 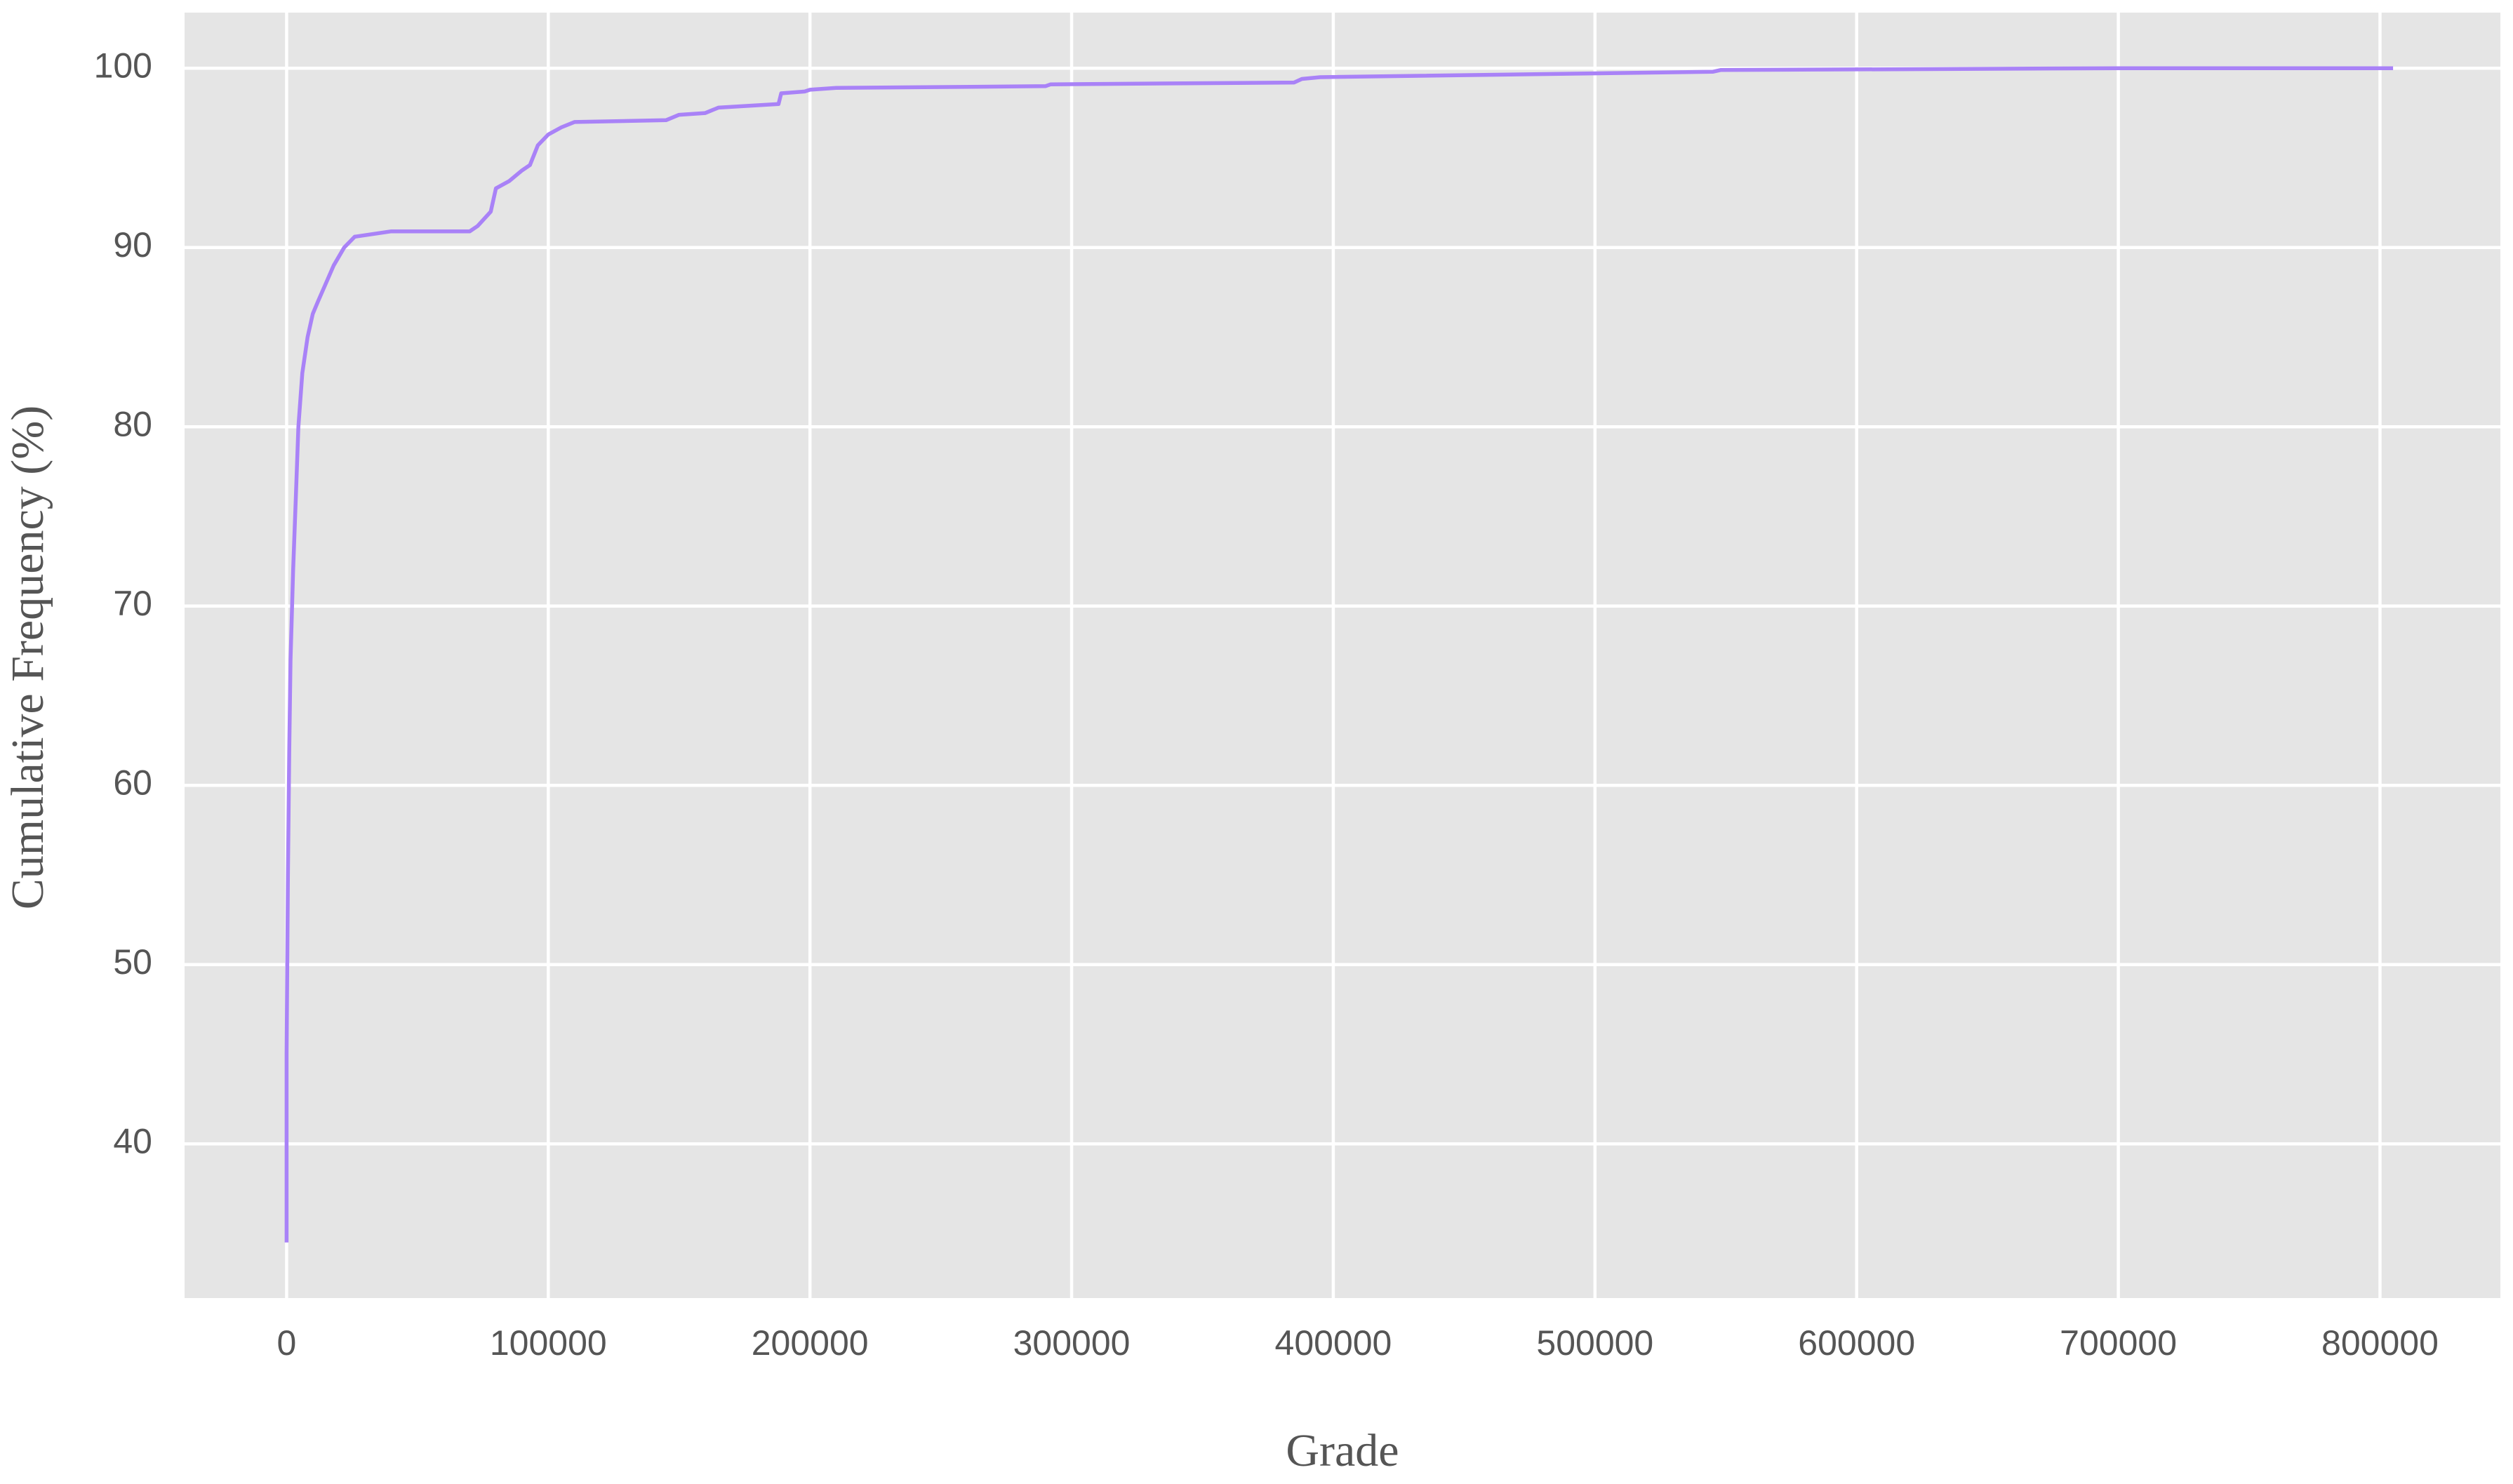 What do you see at coordinates (287, 1343) in the screenshot?
I see `x-tick-label: 0` at bounding box center [287, 1343].